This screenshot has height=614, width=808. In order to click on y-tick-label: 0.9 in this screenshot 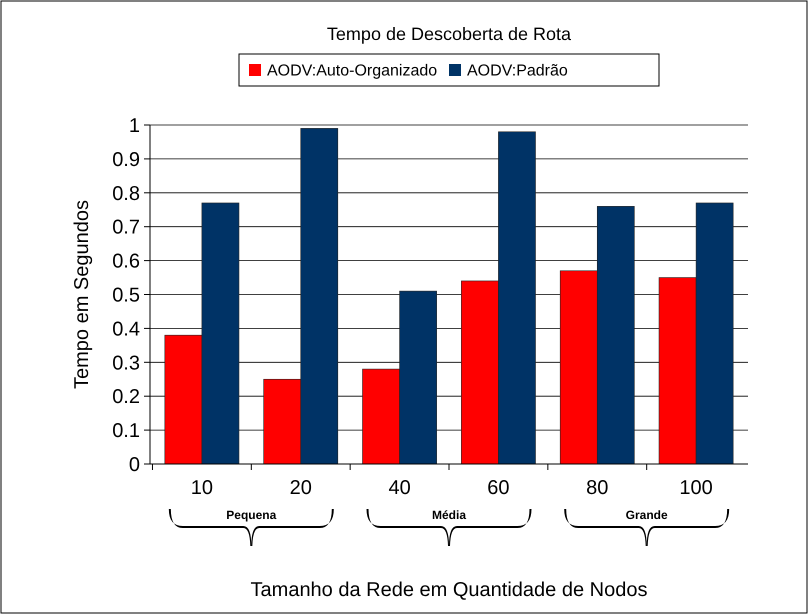, I will do `click(126, 159)`.